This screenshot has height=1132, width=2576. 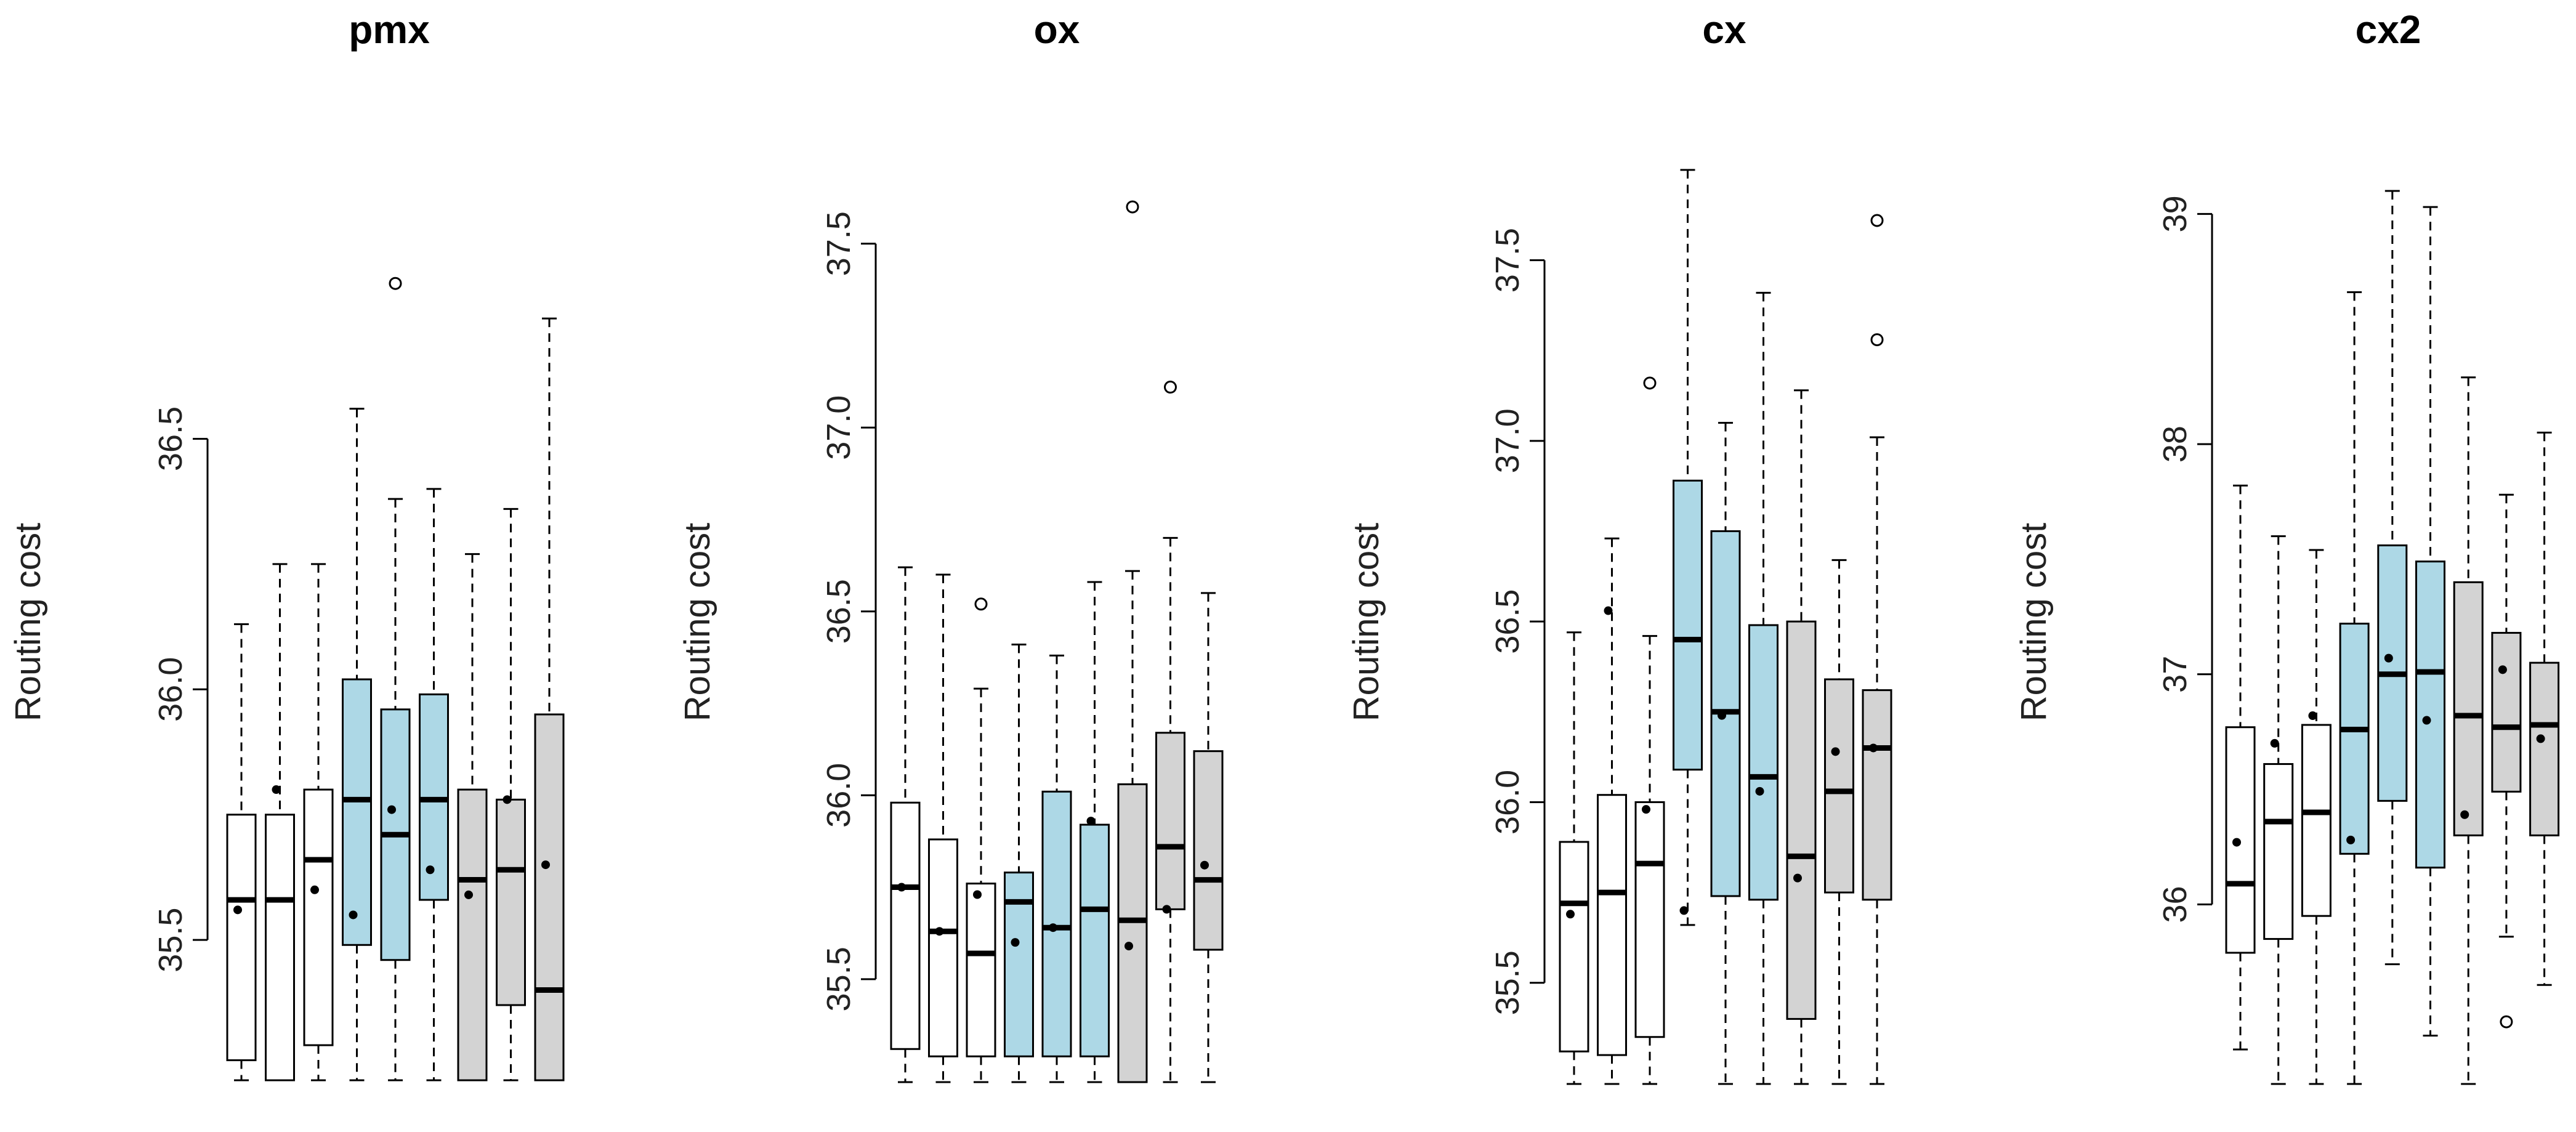 What do you see at coordinates (2175, 674) in the screenshot?
I see `y-tick-label: 37` at bounding box center [2175, 674].